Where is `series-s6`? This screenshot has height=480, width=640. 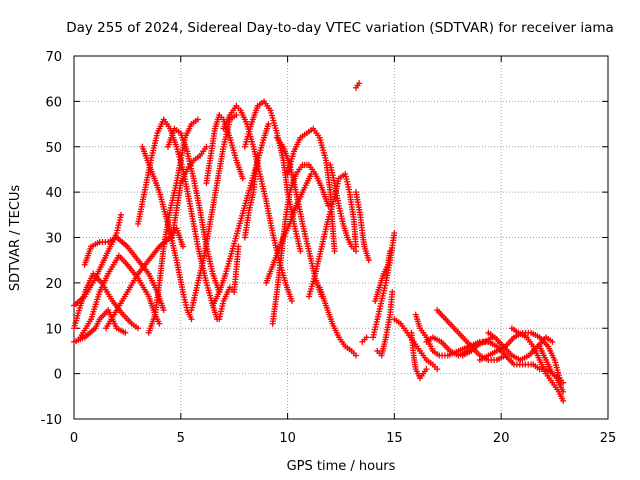
series-s6 is located at coordinates (120, 296).